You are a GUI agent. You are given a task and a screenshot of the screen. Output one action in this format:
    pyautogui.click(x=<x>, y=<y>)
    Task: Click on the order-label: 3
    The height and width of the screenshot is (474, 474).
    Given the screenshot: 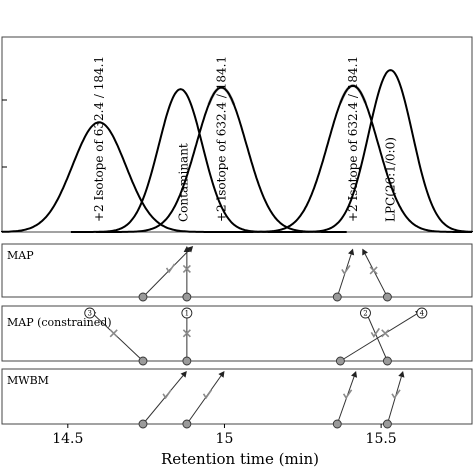 What is the action you would take?
    pyautogui.click(x=89, y=314)
    